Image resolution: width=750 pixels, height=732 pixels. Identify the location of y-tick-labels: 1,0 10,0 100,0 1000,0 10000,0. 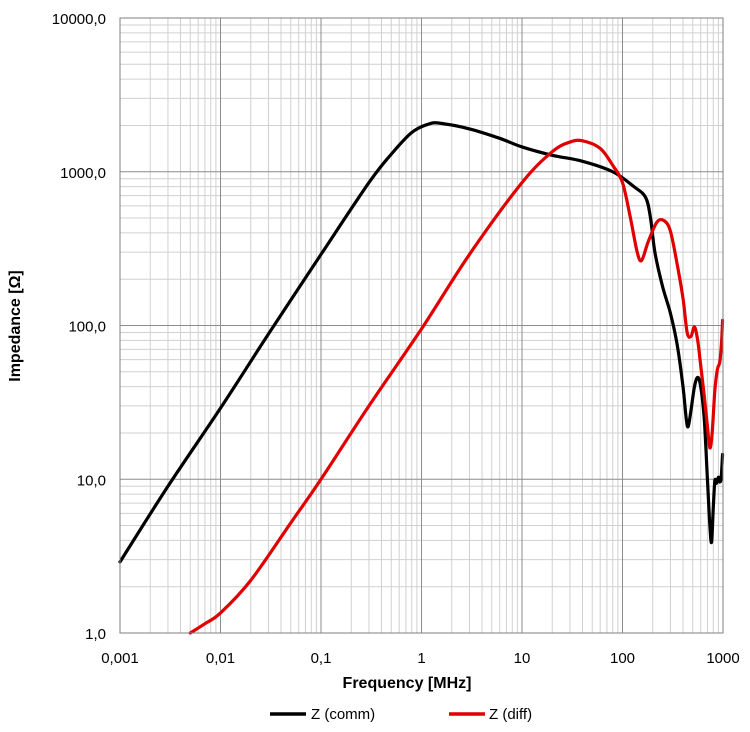
(79, 327).